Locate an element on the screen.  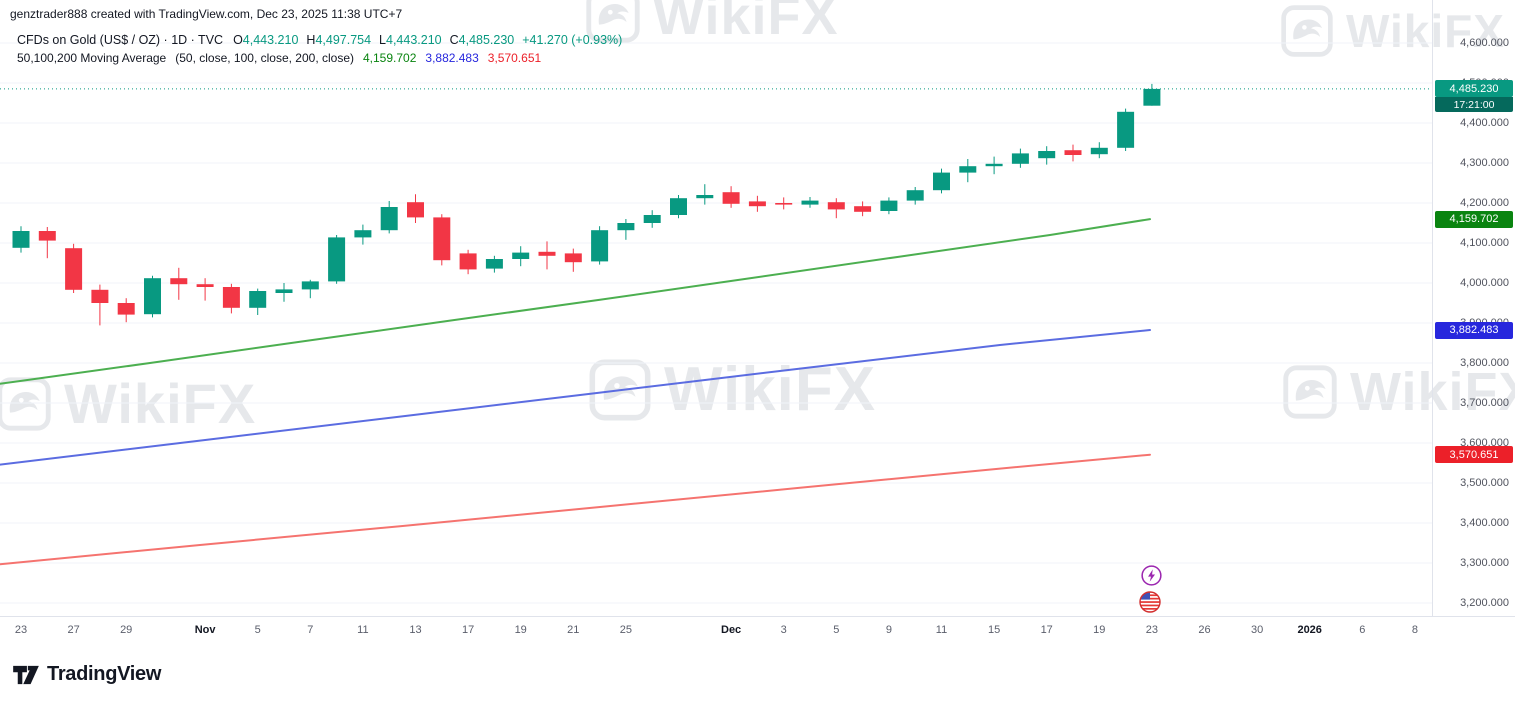
time-tick-label: 6 is located at coordinates (1362, 630).